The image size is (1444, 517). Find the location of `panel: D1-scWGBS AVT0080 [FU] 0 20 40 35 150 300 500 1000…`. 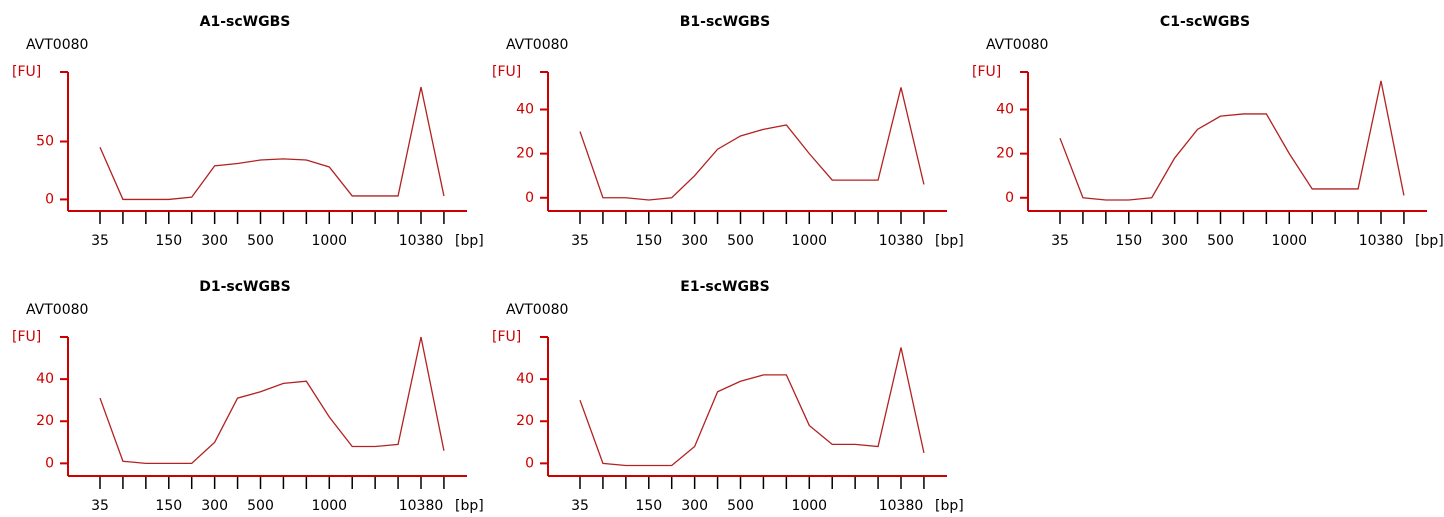

panel: D1-scWGBS AVT0080 [FU] 0 20 40 35 150 300 500 1000… is located at coordinates (248, 396).